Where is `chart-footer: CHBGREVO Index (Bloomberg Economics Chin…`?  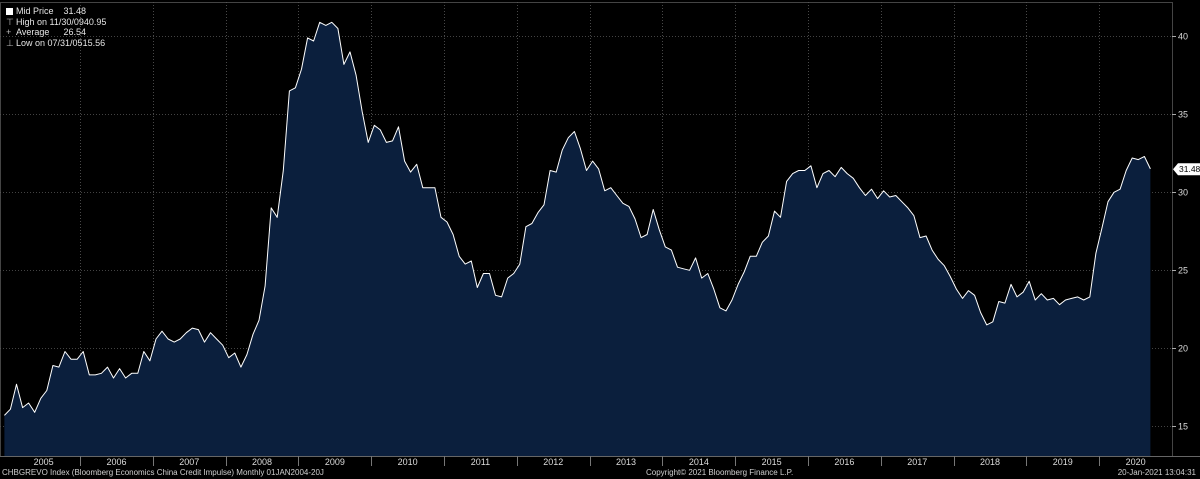
chart-footer: CHBGREVO Index (Bloomberg Economics Chin… is located at coordinates (600, 473).